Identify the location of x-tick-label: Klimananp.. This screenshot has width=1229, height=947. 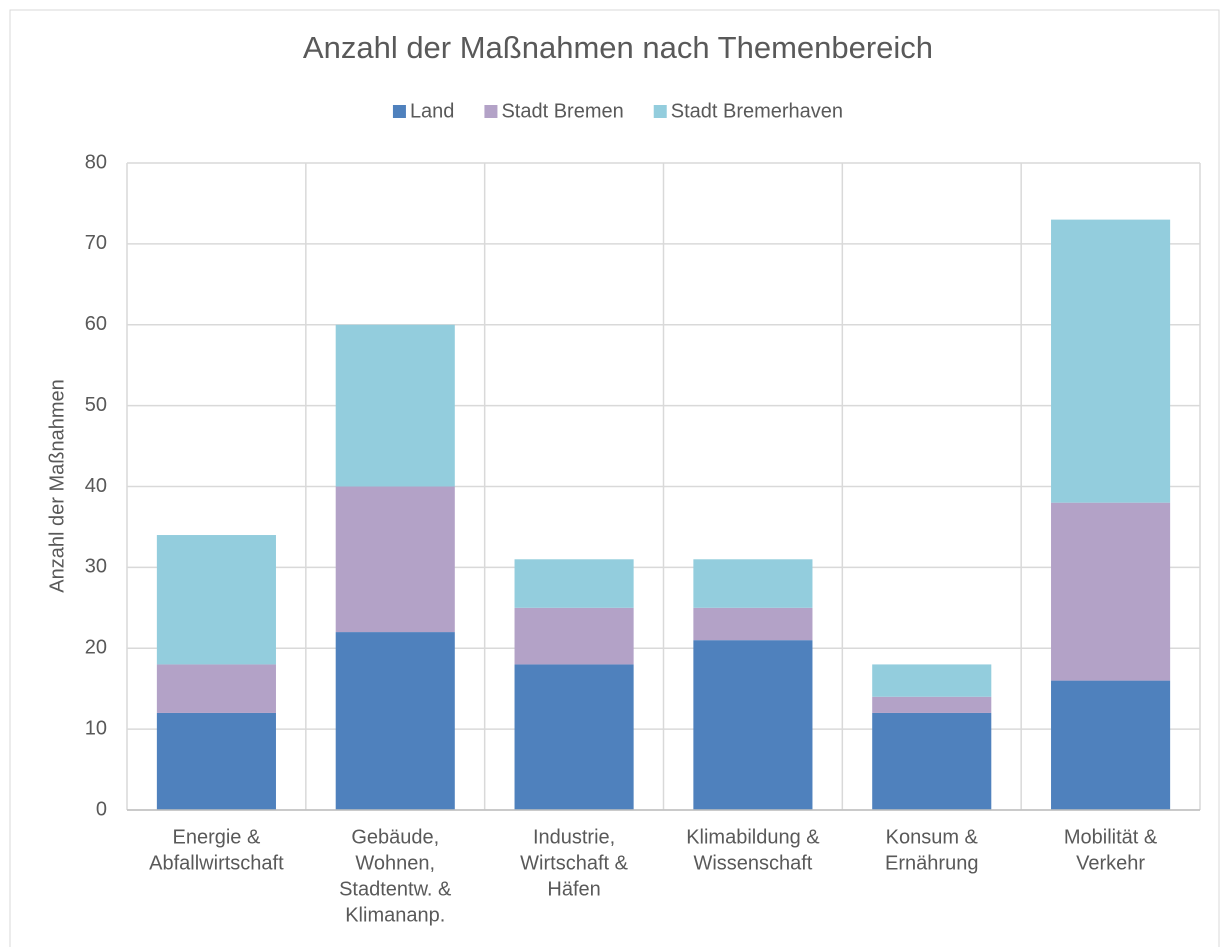
(395, 915).